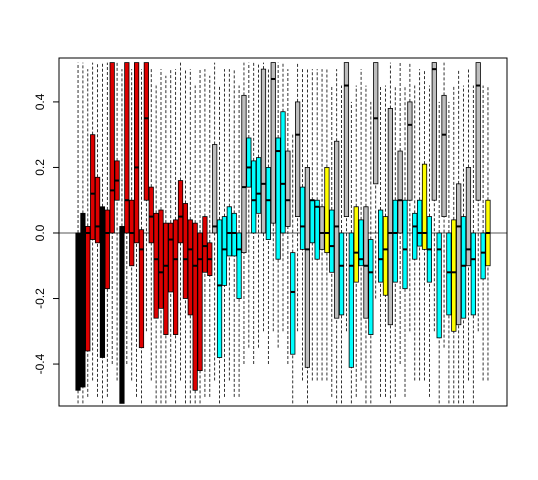 This screenshot has height=480, width=538. What do you see at coordinates (40, 298) in the screenshot?
I see `y-tick-label: -0.2` at bounding box center [40, 298].